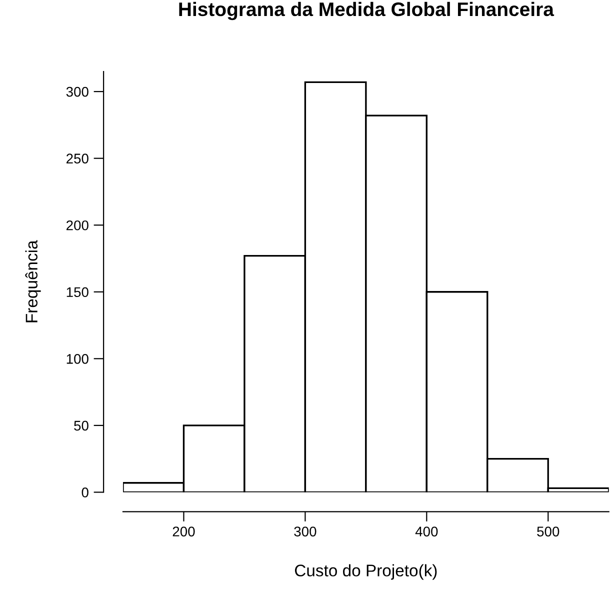 Image resolution: width=615 pixels, height=601 pixels. Describe the element at coordinates (77, 292) in the screenshot. I see `y-tick-label: 150` at that location.